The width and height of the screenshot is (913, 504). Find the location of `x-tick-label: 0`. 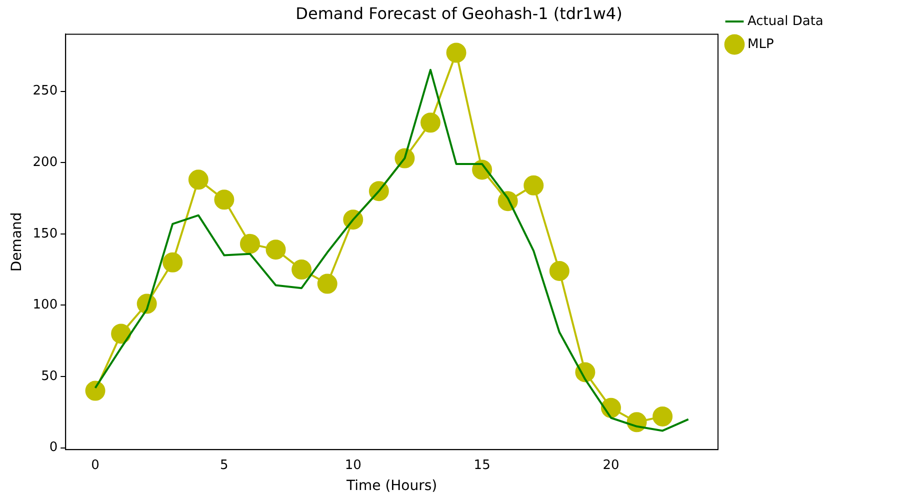

x-tick-label: 0 is located at coordinates (95, 465).